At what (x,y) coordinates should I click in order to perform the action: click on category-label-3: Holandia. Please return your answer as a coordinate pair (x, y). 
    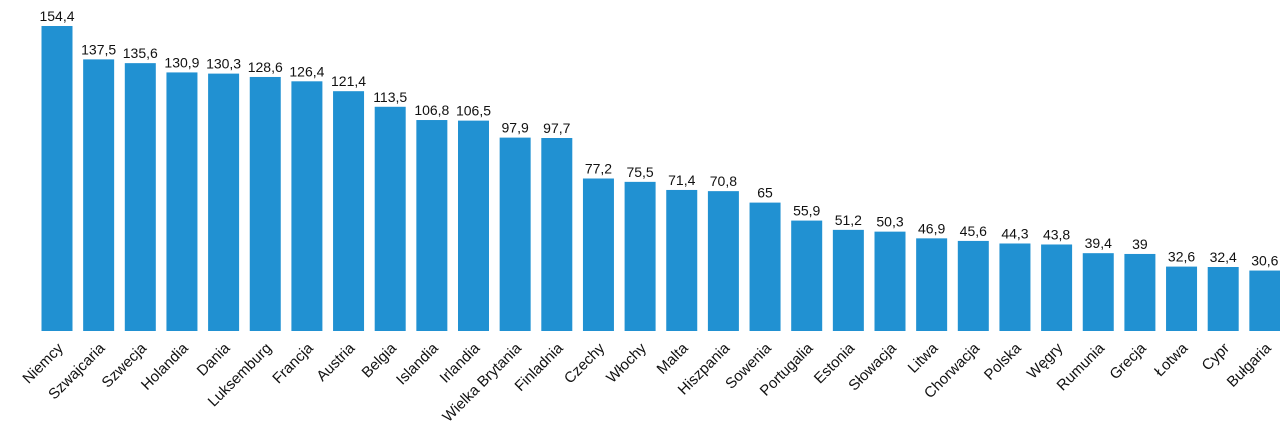
    Looking at the image, I should click on (165, 366).